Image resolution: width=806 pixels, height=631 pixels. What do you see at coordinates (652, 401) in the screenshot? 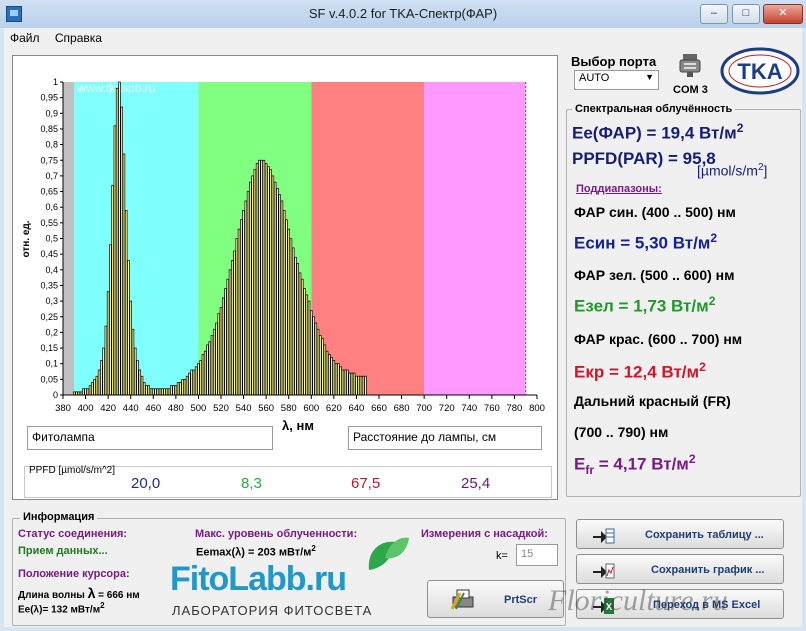
I see `fr-range-label1: Дальний красный (FR)` at bounding box center [652, 401].